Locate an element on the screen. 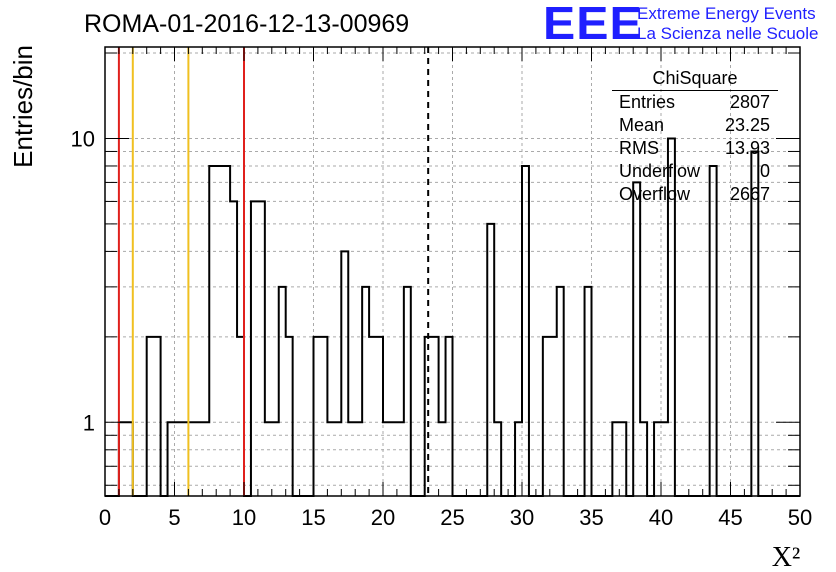 The height and width of the screenshot is (572, 836). x-tick-label: 0 is located at coordinates (105, 517).